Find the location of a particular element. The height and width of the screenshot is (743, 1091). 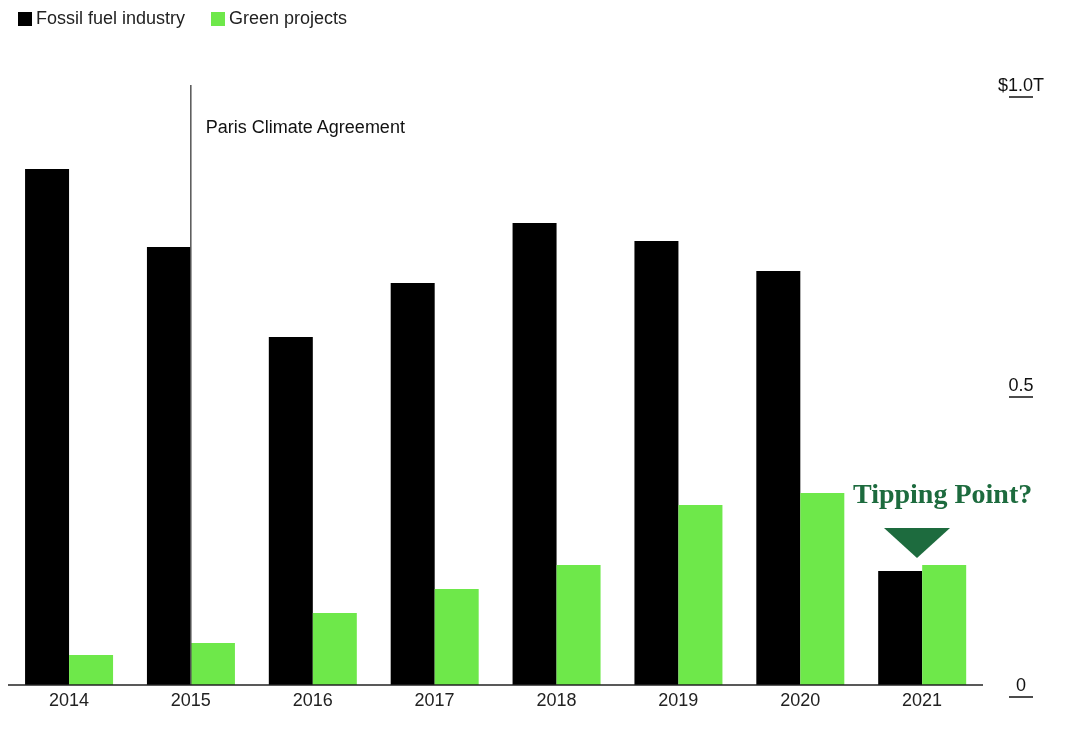

x-tick-label: 2021 is located at coordinates (922, 699).